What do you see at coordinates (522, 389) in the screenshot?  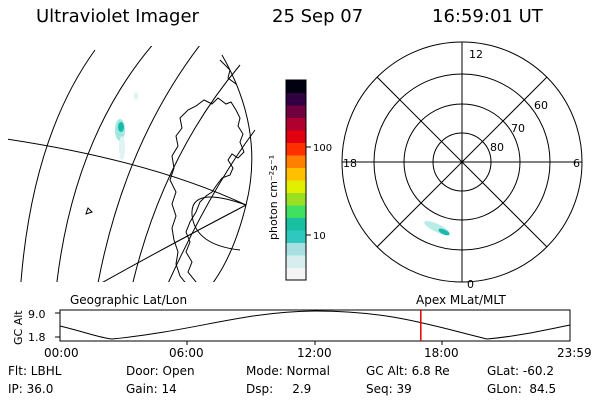 I see `glon-value: GLon: 84.5` at bounding box center [522, 389].